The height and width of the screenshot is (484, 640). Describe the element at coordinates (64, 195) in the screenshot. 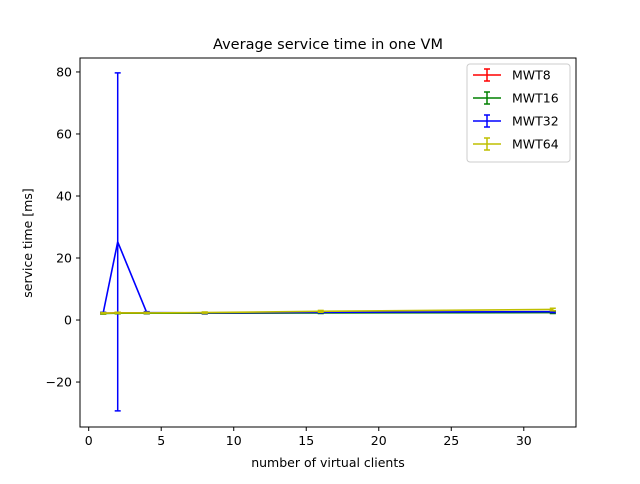

I see `y-tick-label: 40` at that location.